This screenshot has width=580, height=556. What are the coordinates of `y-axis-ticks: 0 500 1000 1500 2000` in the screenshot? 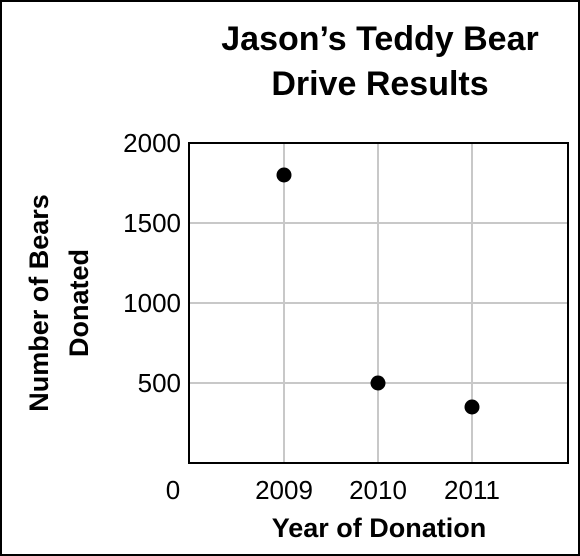 It's located at (152, 316).